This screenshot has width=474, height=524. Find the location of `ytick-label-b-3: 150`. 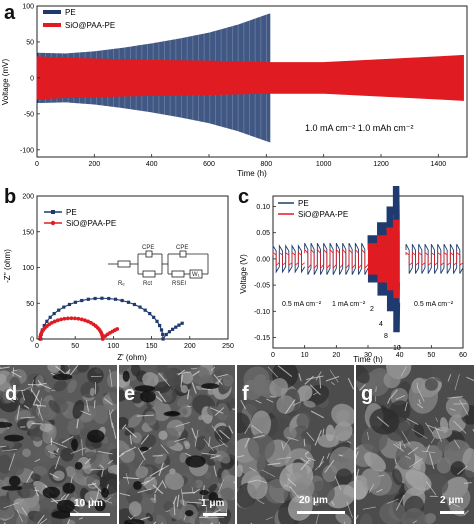

ytick-label-b-3: 150 is located at coordinates (28, 232).